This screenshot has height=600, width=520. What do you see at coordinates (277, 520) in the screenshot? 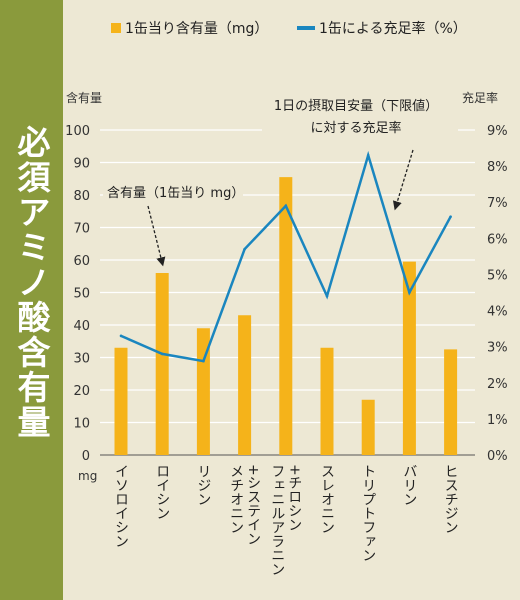
I see `category-label: フェニルアラニン` at bounding box center [277, 520].